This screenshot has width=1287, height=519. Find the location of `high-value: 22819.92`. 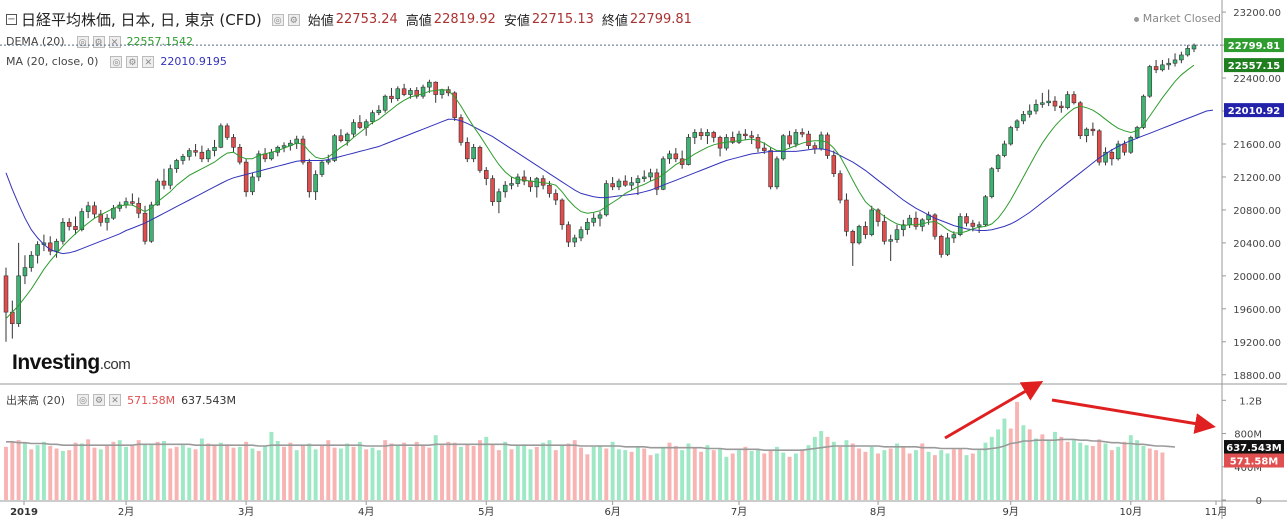

high-value: 22819.92 is located at coordinates (464, 19).